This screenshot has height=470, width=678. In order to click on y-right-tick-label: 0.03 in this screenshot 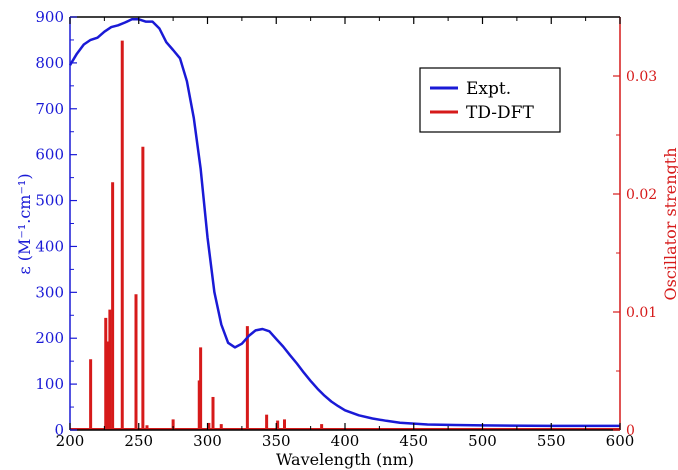, I will do `click(641, 77)`.